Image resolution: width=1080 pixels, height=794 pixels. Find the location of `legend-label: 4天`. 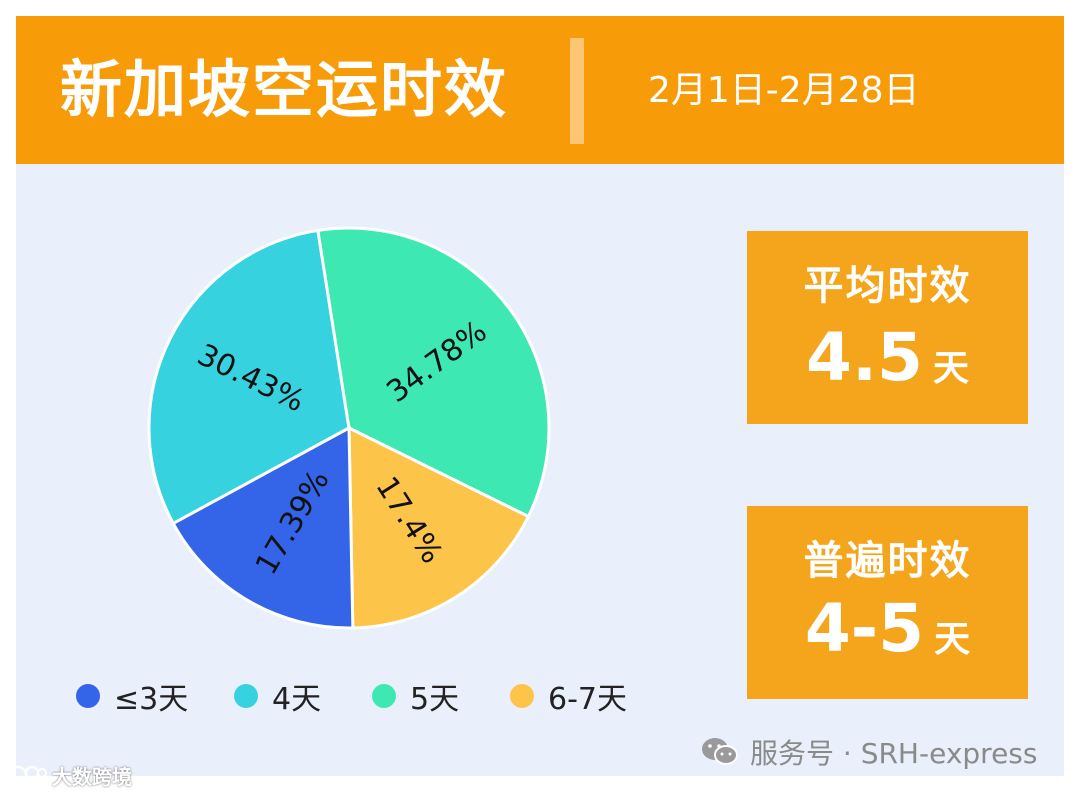

legend-label: 4天 is located at coordinates (297, 699).